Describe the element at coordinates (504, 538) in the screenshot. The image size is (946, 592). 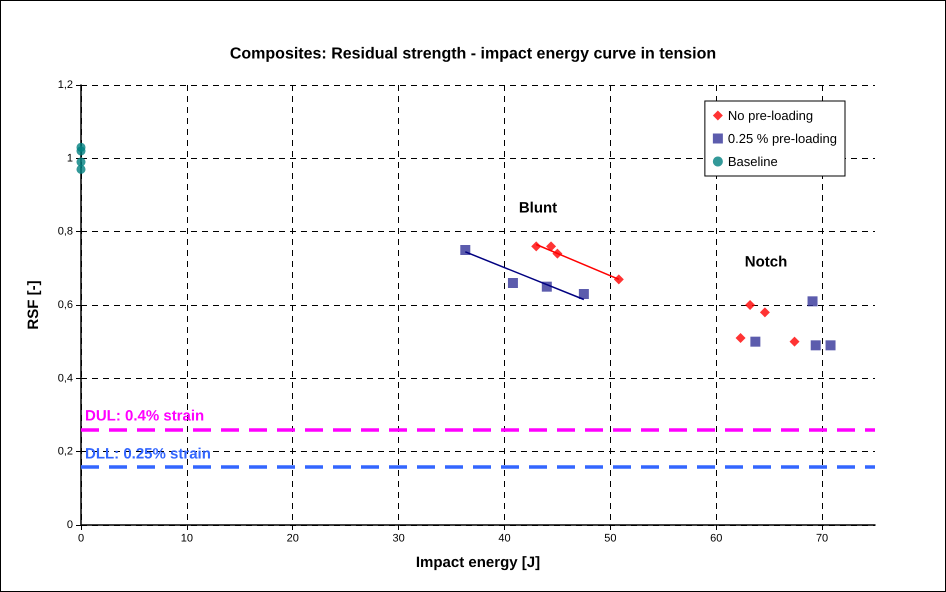
I see `x-tick-label: 40` at that location.